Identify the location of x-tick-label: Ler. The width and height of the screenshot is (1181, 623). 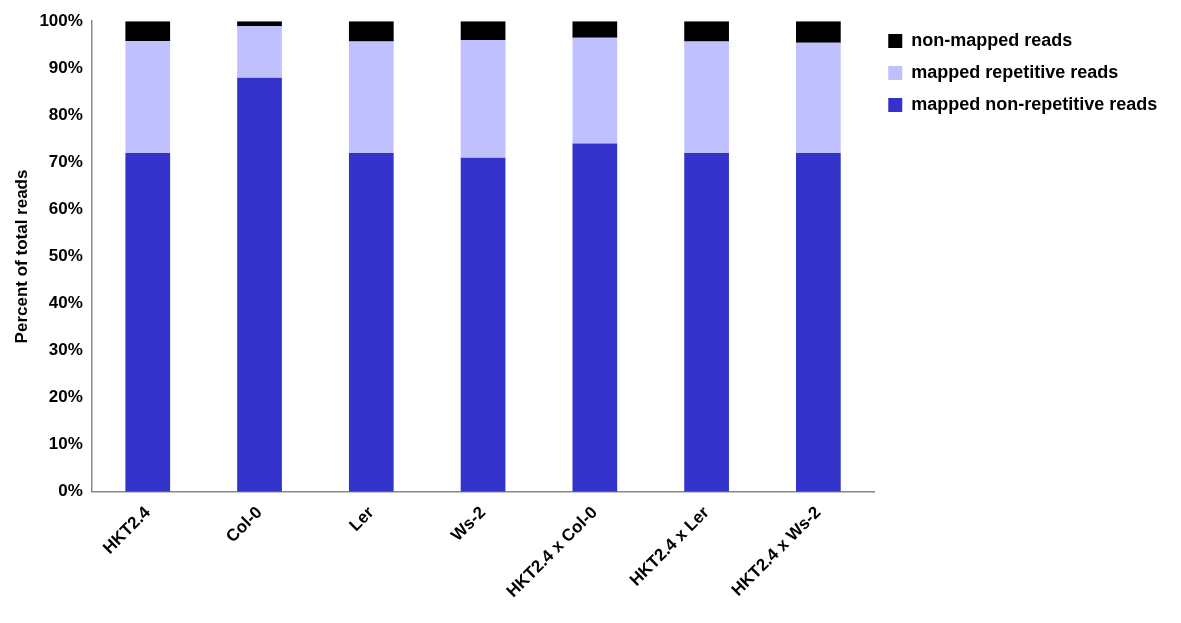
(361, 518).